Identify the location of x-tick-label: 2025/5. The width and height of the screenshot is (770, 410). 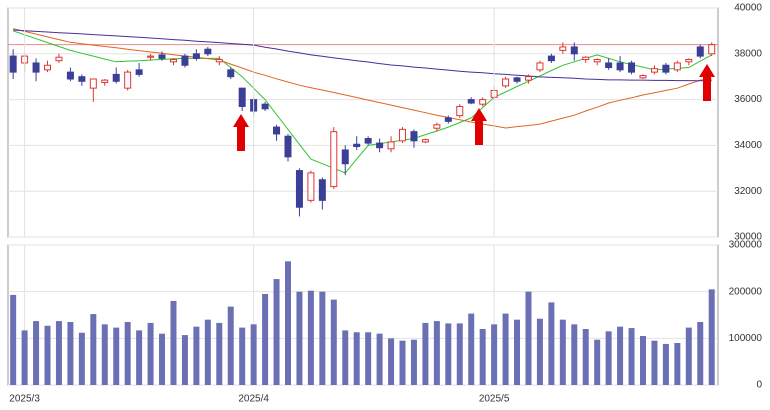
(494, 399).